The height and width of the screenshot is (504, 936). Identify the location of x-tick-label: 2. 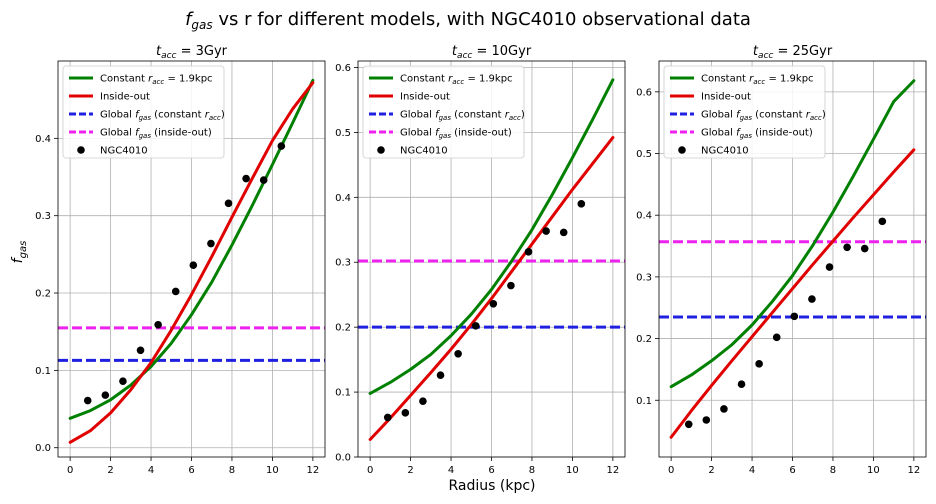
(711, 470).